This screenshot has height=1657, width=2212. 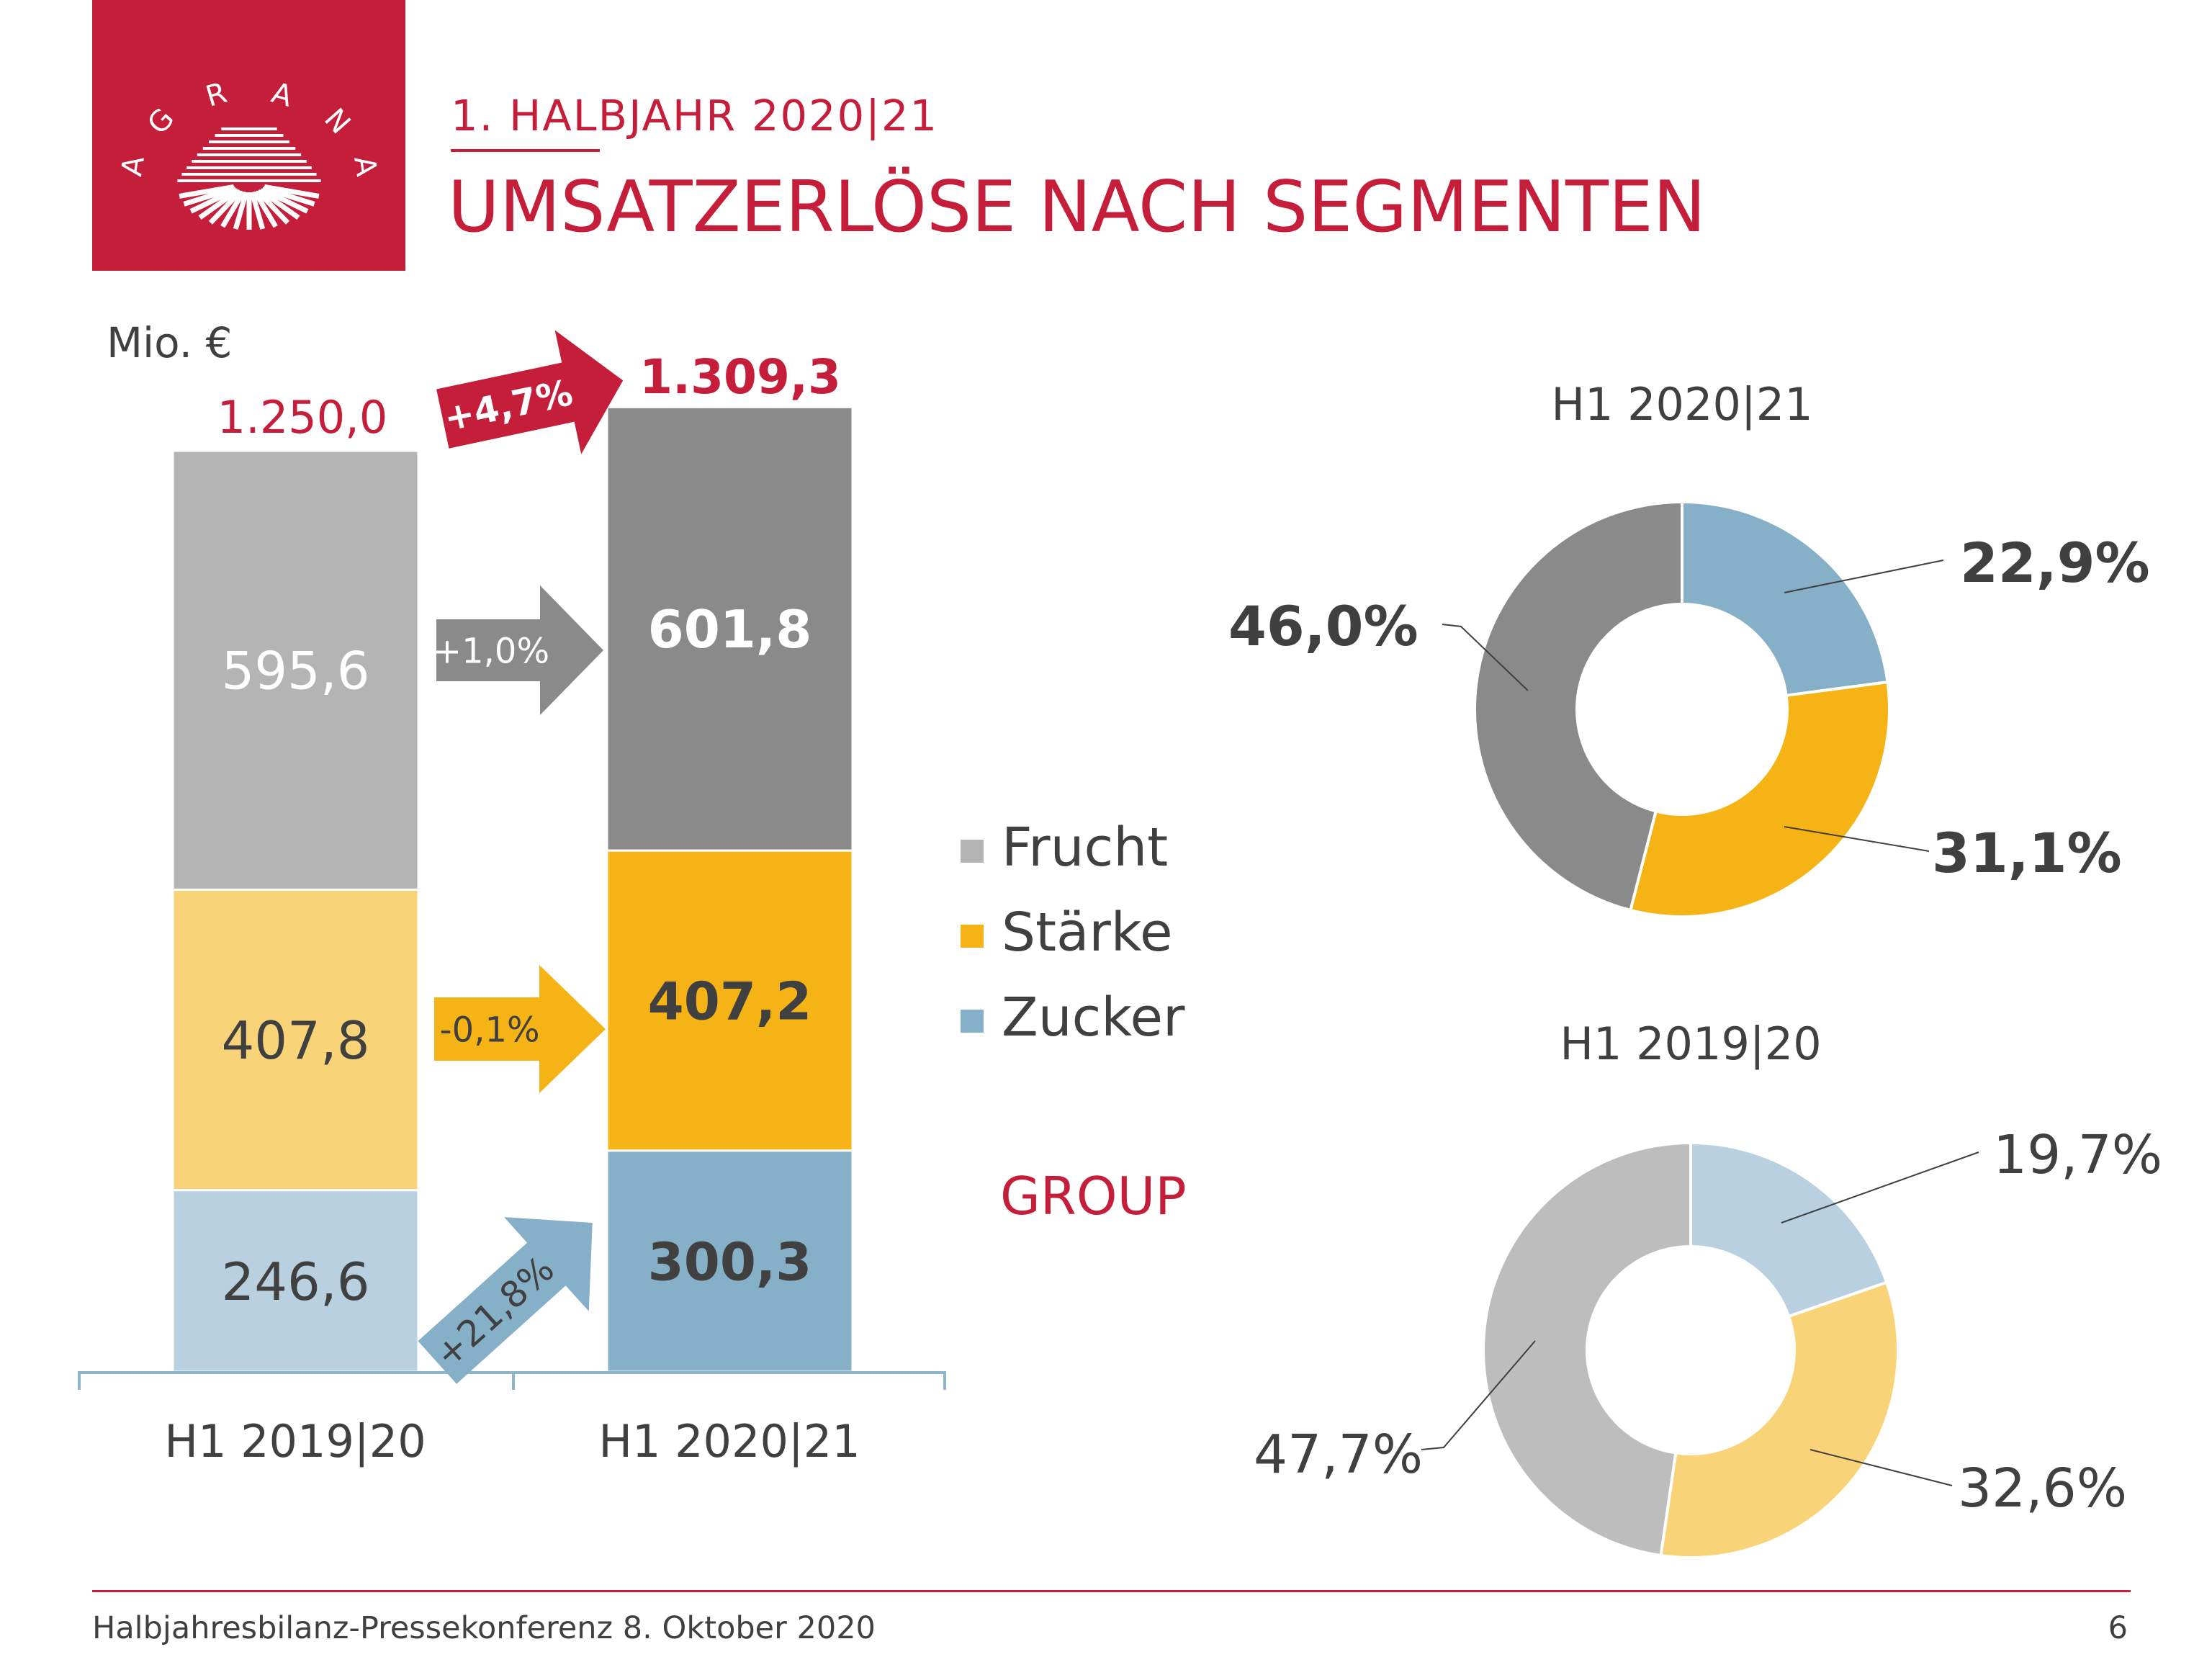 I want to click on bar-value-label: 300,3, so click(x=730, y=1261).